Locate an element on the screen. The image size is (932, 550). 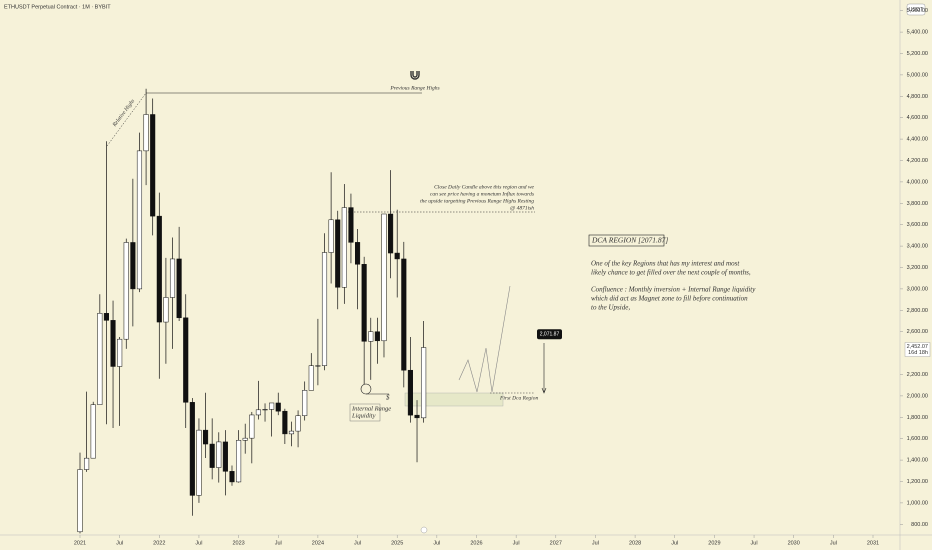
x-tick-label: 2029 is located at coordinates (714, 543).